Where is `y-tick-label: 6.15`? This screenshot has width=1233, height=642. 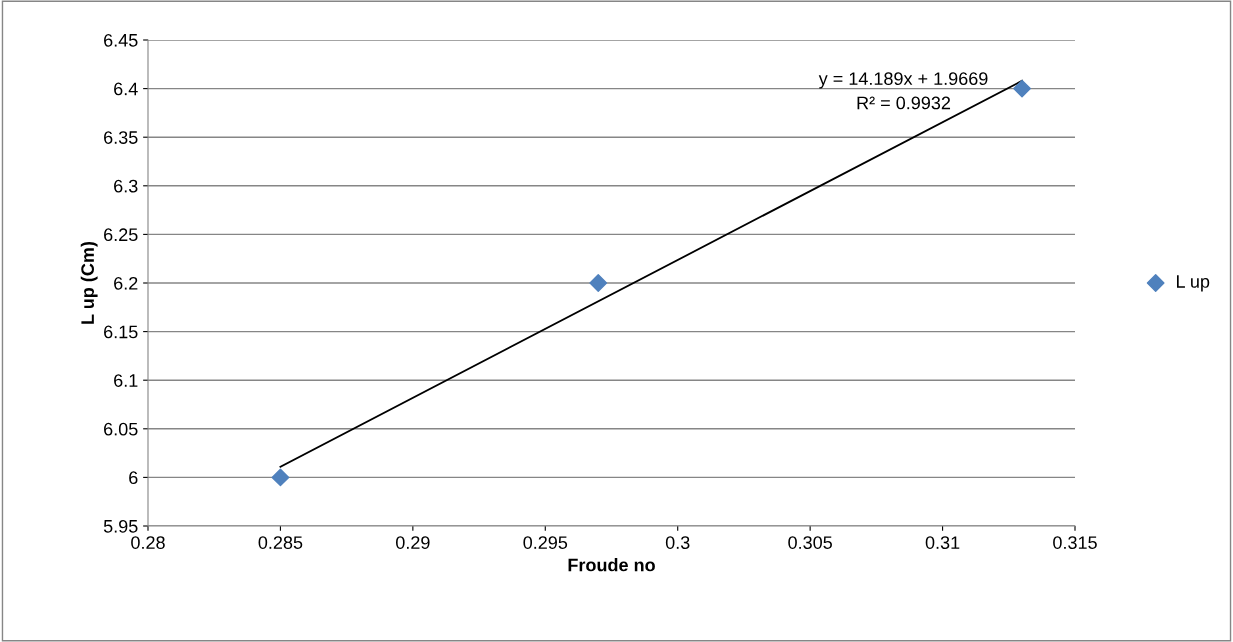
y-tick-label: 6.15 is located at coordinates (121, 332).